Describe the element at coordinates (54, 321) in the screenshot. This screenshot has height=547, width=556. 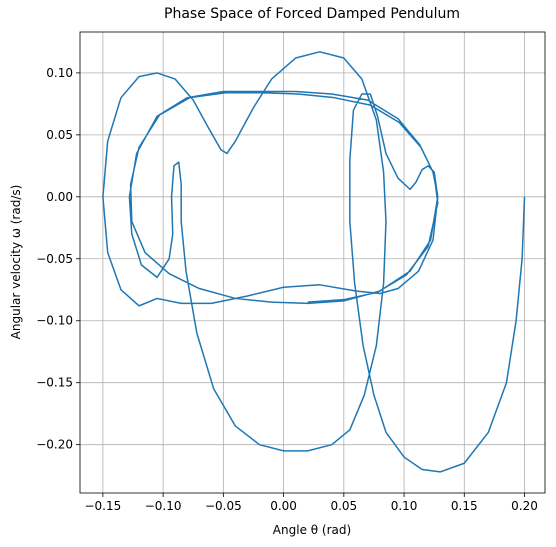
I see `y-tick-label: −0.10` at that location.